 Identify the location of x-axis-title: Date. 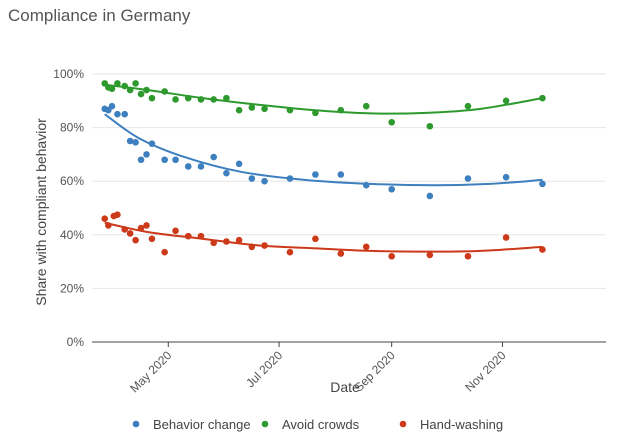
(345, 387).